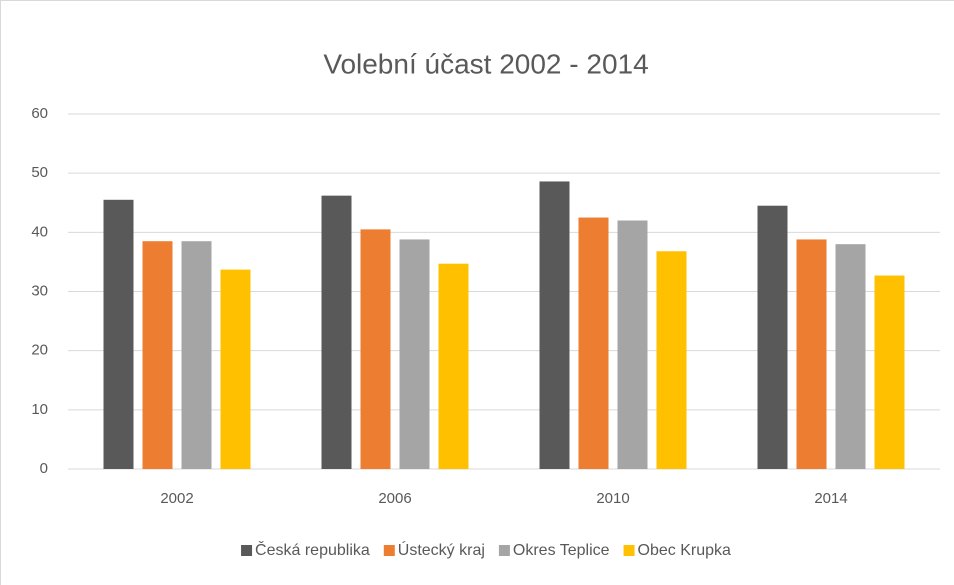  I want to click on legend-label: Česká republika, so click(312, 549).